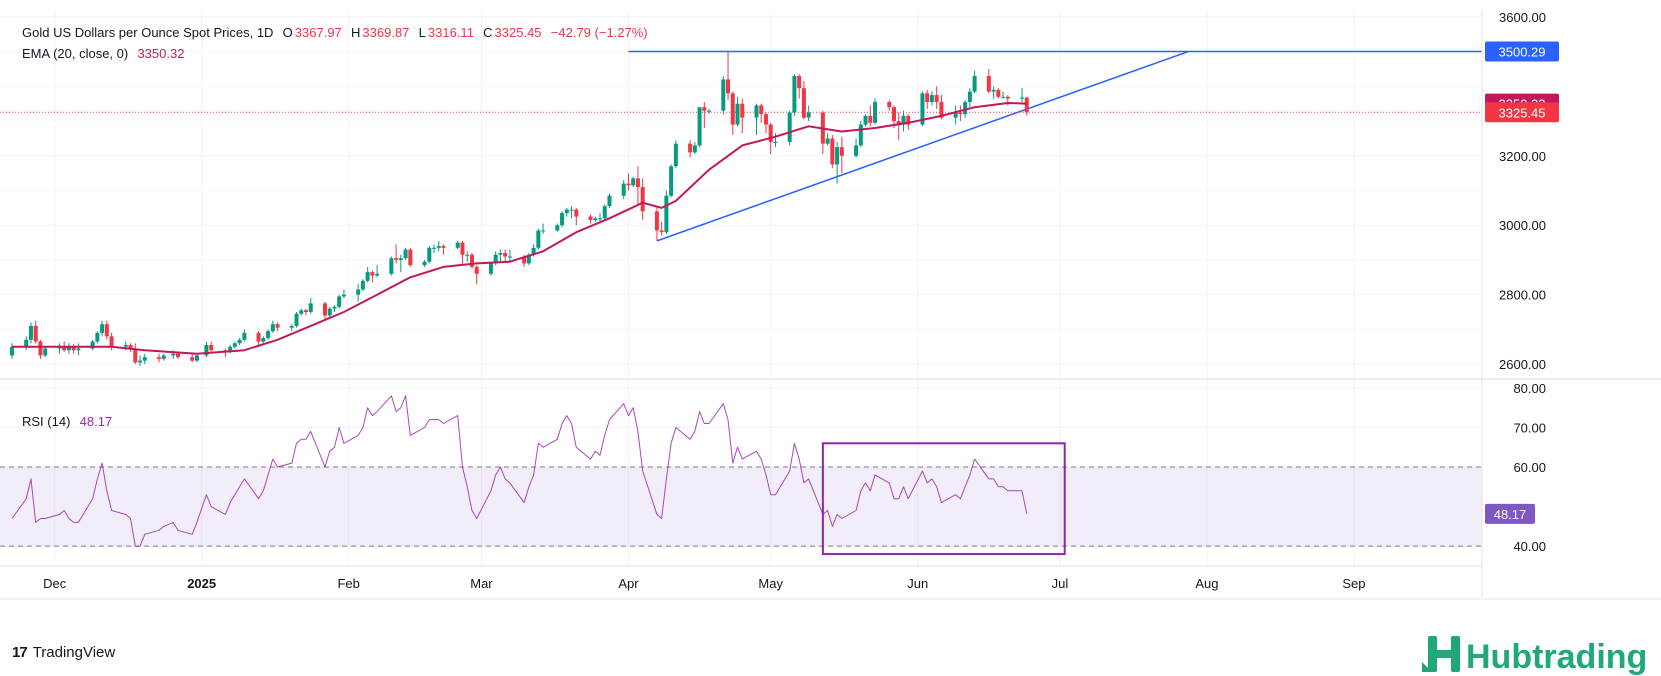 The image size is (1661, 676). I want to click on rsi-tick-label: 40.00, so click(1529, 546).